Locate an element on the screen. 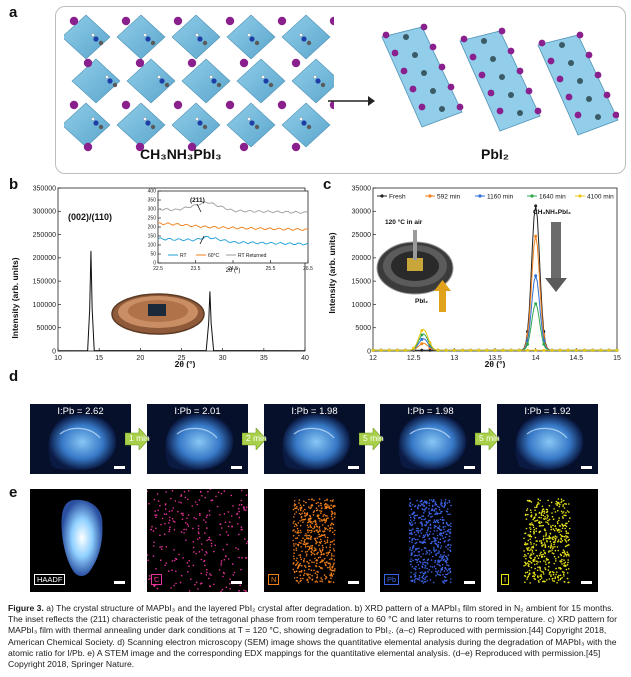 This screenshot has width=631, height=677. time-arrow-label-0: 1 min is located at coordinates (139, 438).